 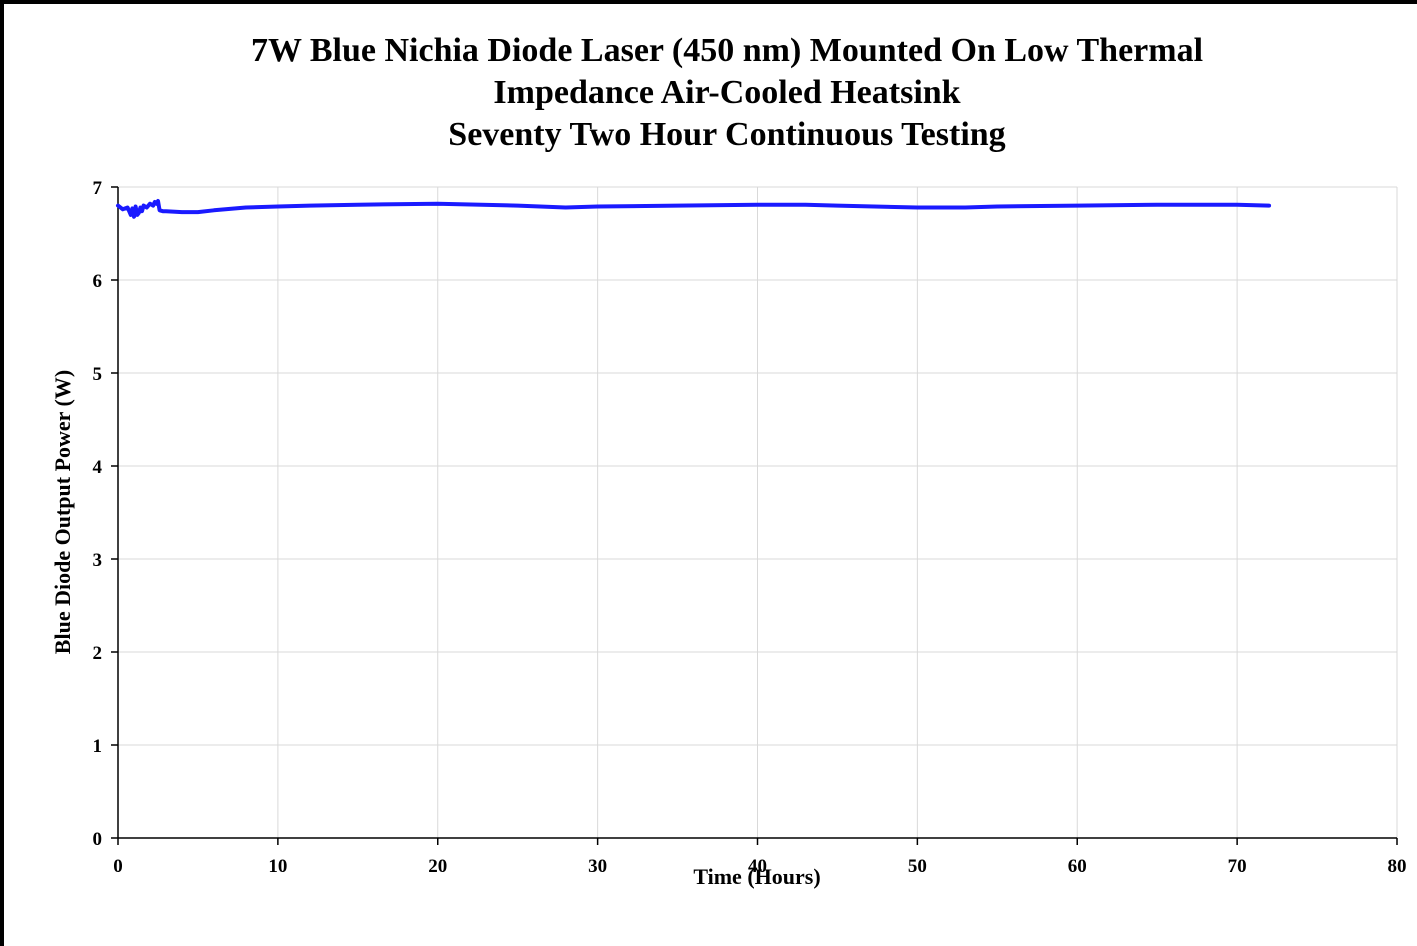 What do you see at coordinates (98, 746) in the screenshot?
I see `y-tick-label: 1` at bounding box center [98, 746].